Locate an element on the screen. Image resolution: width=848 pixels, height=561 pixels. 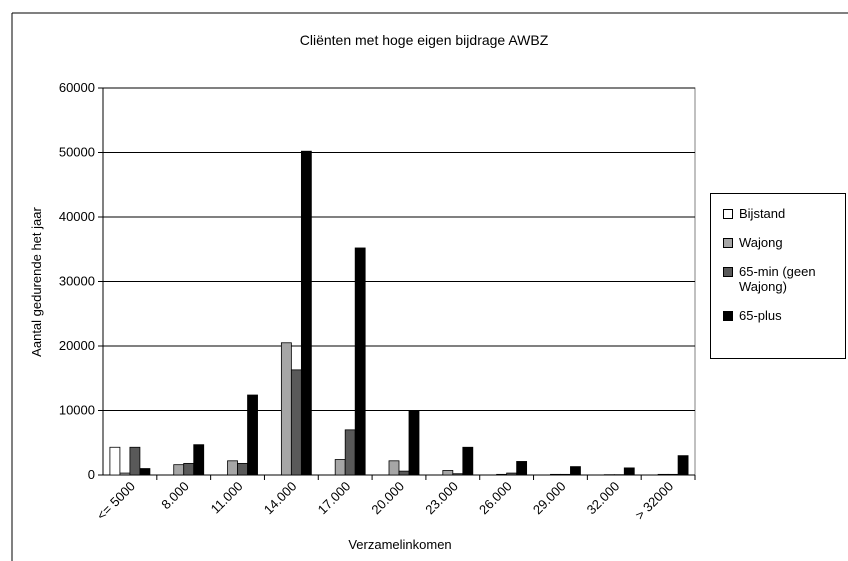
x-tick-label: <= 5000 is located at coordinates (116, 501).